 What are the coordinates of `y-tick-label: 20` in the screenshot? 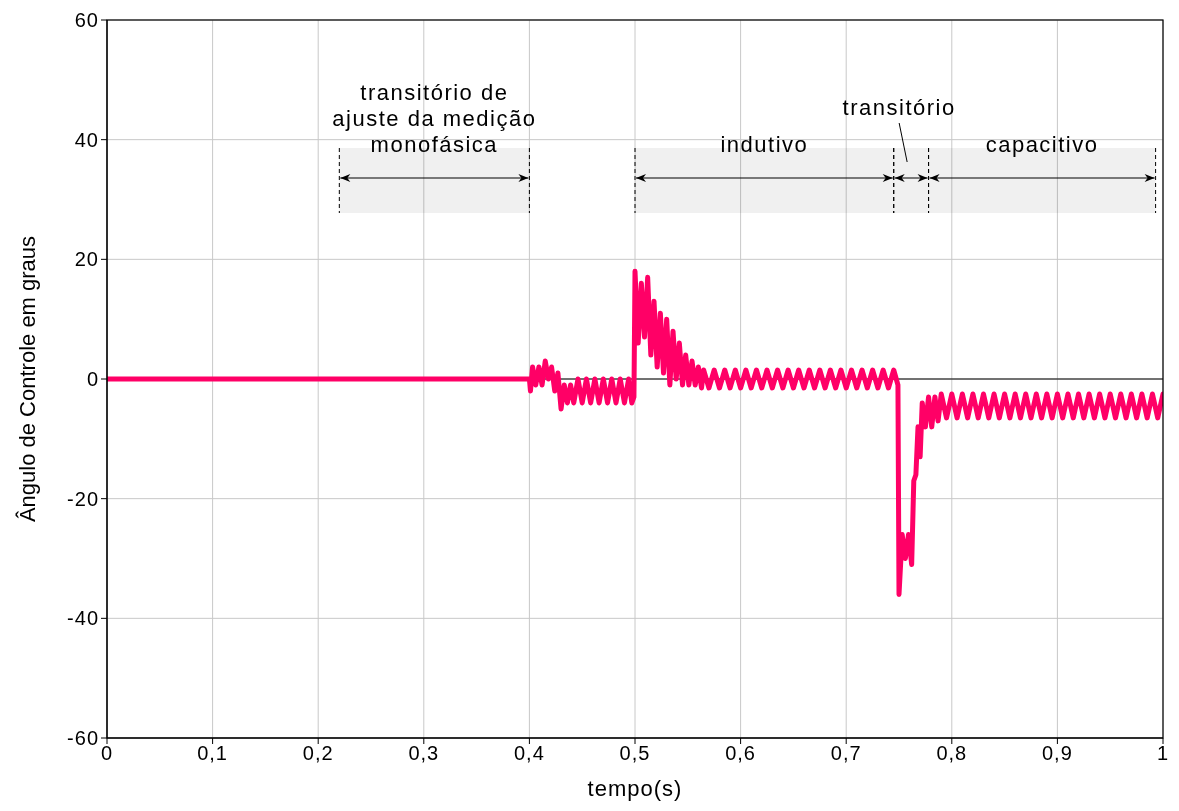 It's located at (86, 259).